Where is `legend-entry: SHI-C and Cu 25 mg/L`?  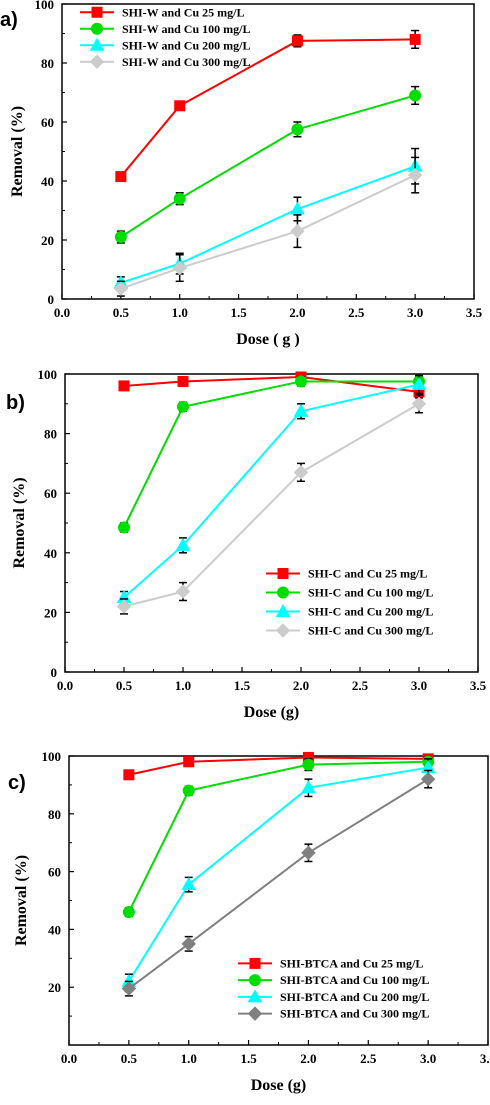
legend-entry: SHI-C and Cu 25 mg/L is located at coordinates (367, 574).